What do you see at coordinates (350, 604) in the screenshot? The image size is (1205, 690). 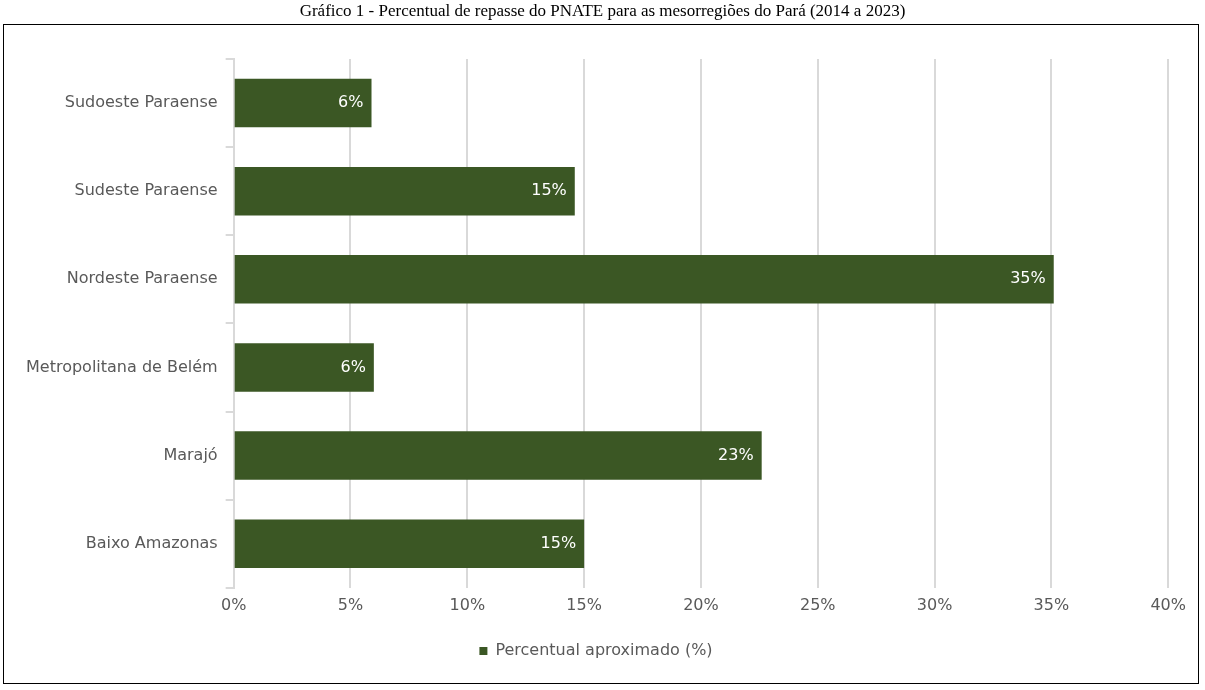 I see `x-tick-label: 5%` at bounding box center [350, 604].